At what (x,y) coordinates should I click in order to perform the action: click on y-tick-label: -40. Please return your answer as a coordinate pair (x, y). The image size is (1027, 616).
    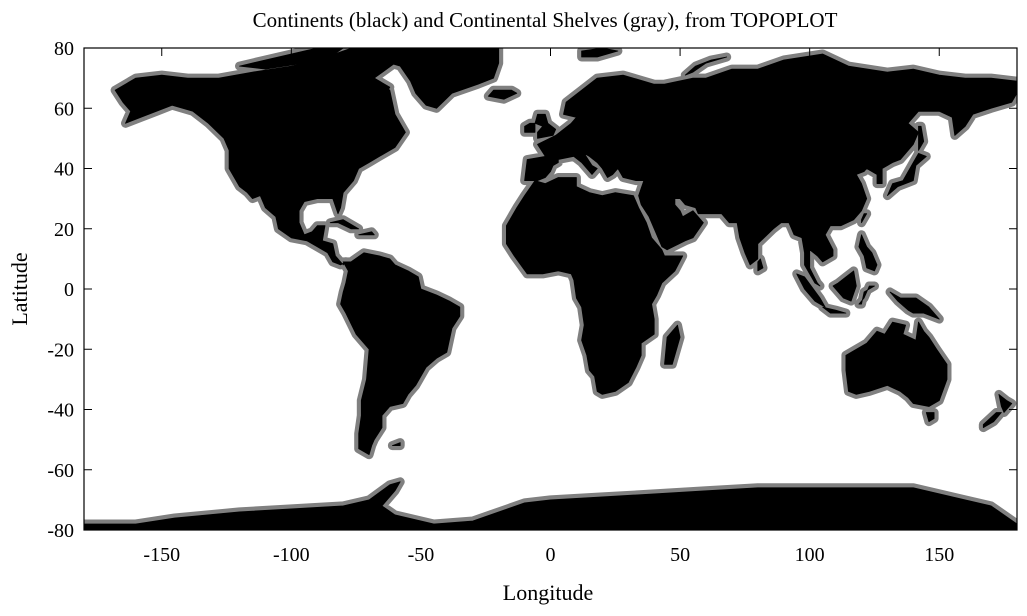
    Looking at the image, I should click on (60, 411).